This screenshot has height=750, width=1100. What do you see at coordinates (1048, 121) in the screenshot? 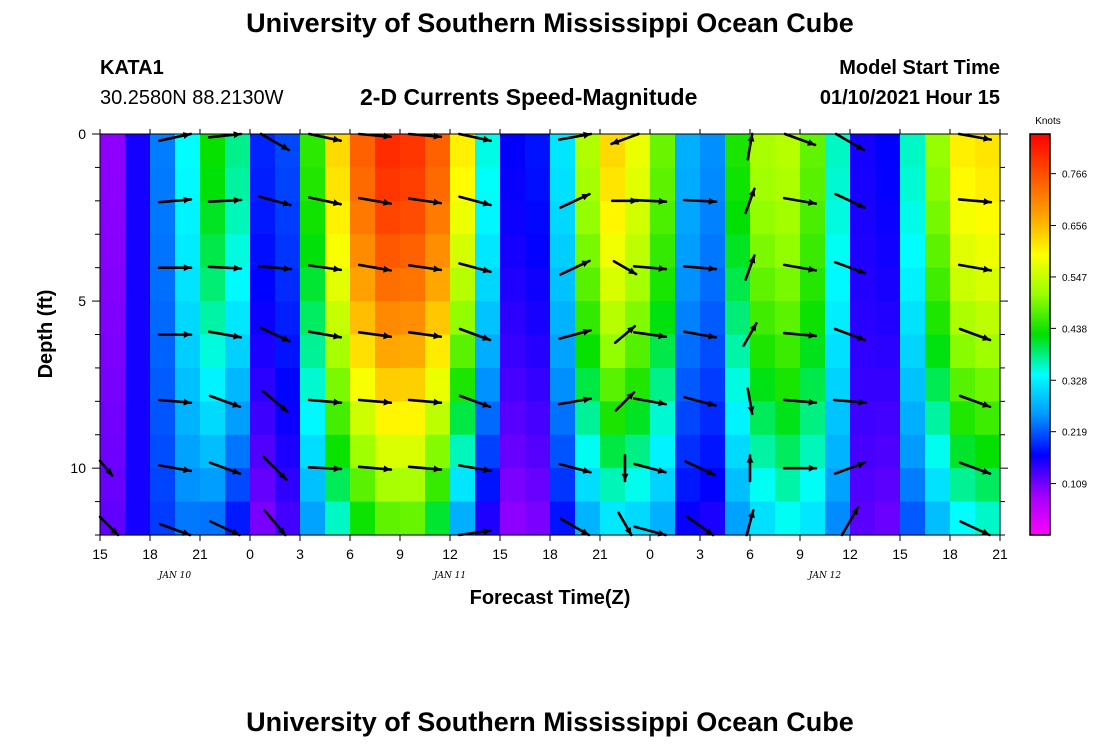
I see `colorbar-unit: Knots` at bounding box center [1048, 121].